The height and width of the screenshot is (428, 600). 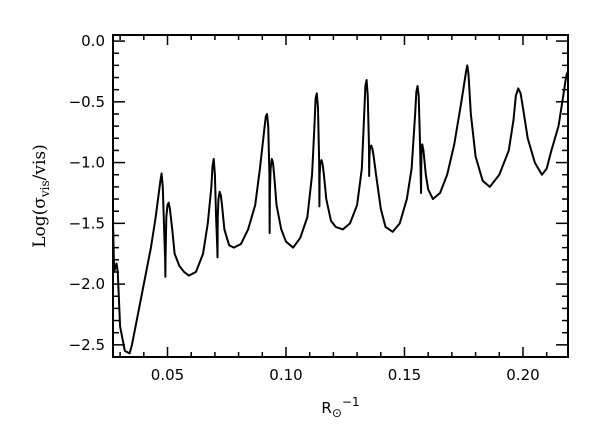 What do you see at coordinates (41, 196) in the screenshot?
I see `y-axis-label: Log(σvis/vis)` at bounding box center [41, 196].